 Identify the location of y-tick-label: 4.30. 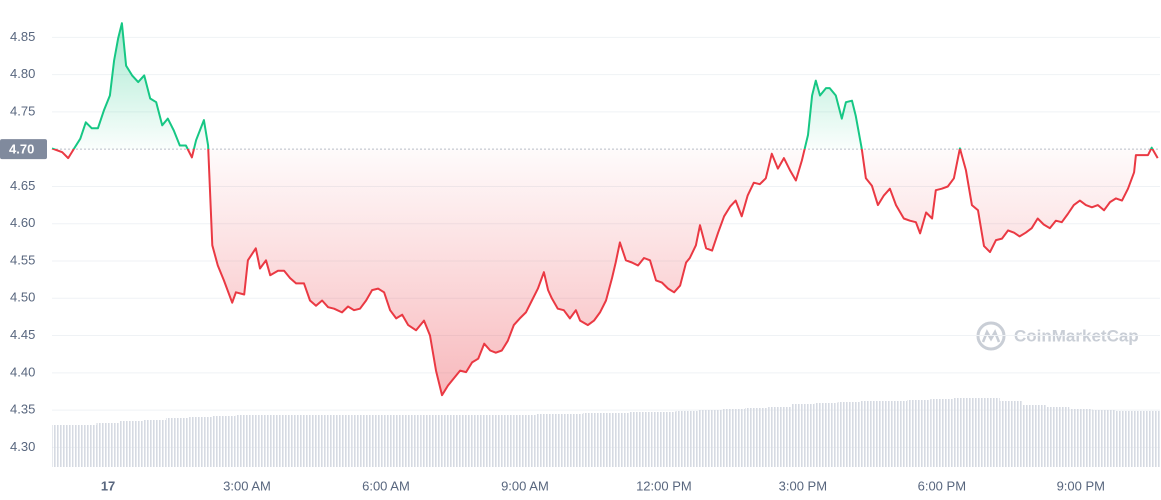
(22, 446).